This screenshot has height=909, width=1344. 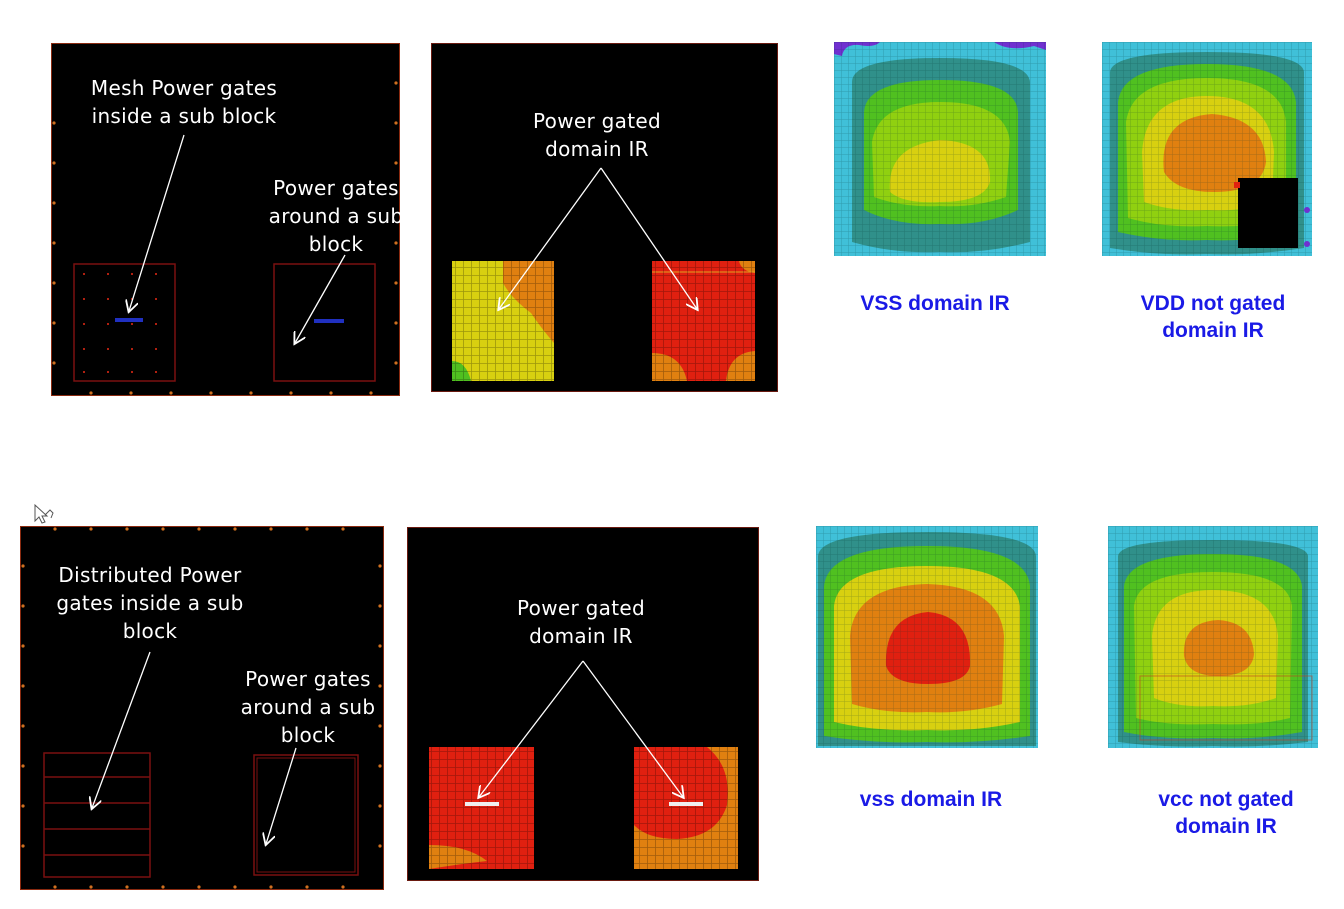 I want to click on bottom-ir-block-right, so click(x=686, y=808).